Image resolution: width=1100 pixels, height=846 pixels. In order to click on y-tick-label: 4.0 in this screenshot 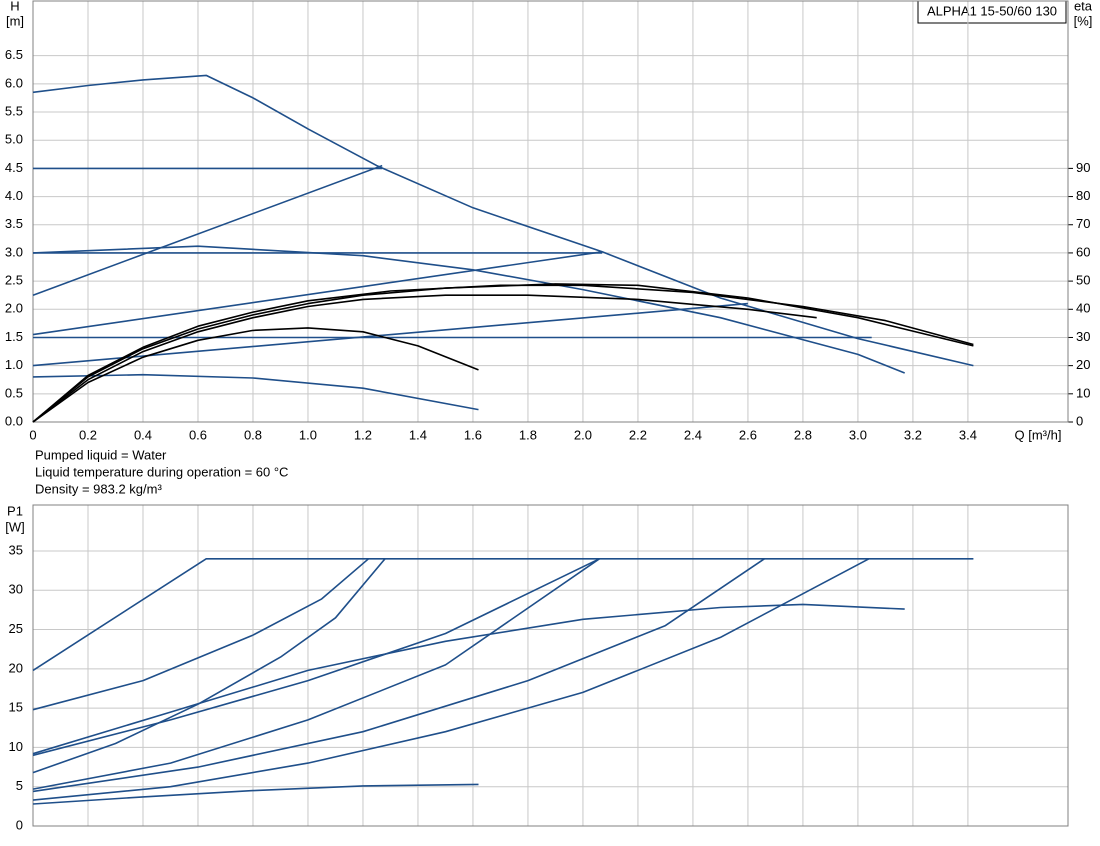, I will do `click(14, 195)`.